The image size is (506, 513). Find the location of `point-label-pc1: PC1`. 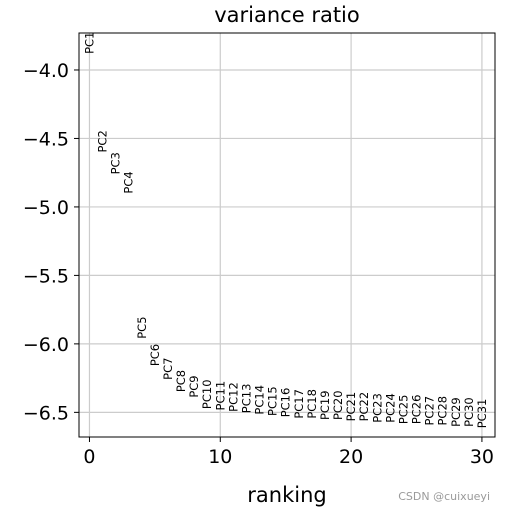

point-label-pc1: PC1 is located at coordinates (89, 43).